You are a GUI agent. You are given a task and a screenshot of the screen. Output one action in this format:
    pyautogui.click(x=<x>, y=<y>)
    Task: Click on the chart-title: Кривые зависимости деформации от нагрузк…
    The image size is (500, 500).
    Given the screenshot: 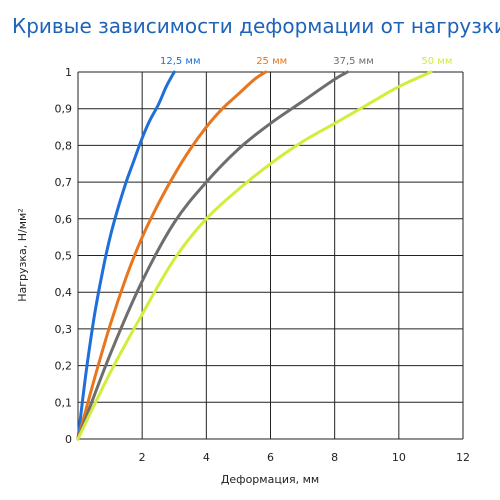 What is the action you would take?
    pyautogui.click(x=256, y=26)
    